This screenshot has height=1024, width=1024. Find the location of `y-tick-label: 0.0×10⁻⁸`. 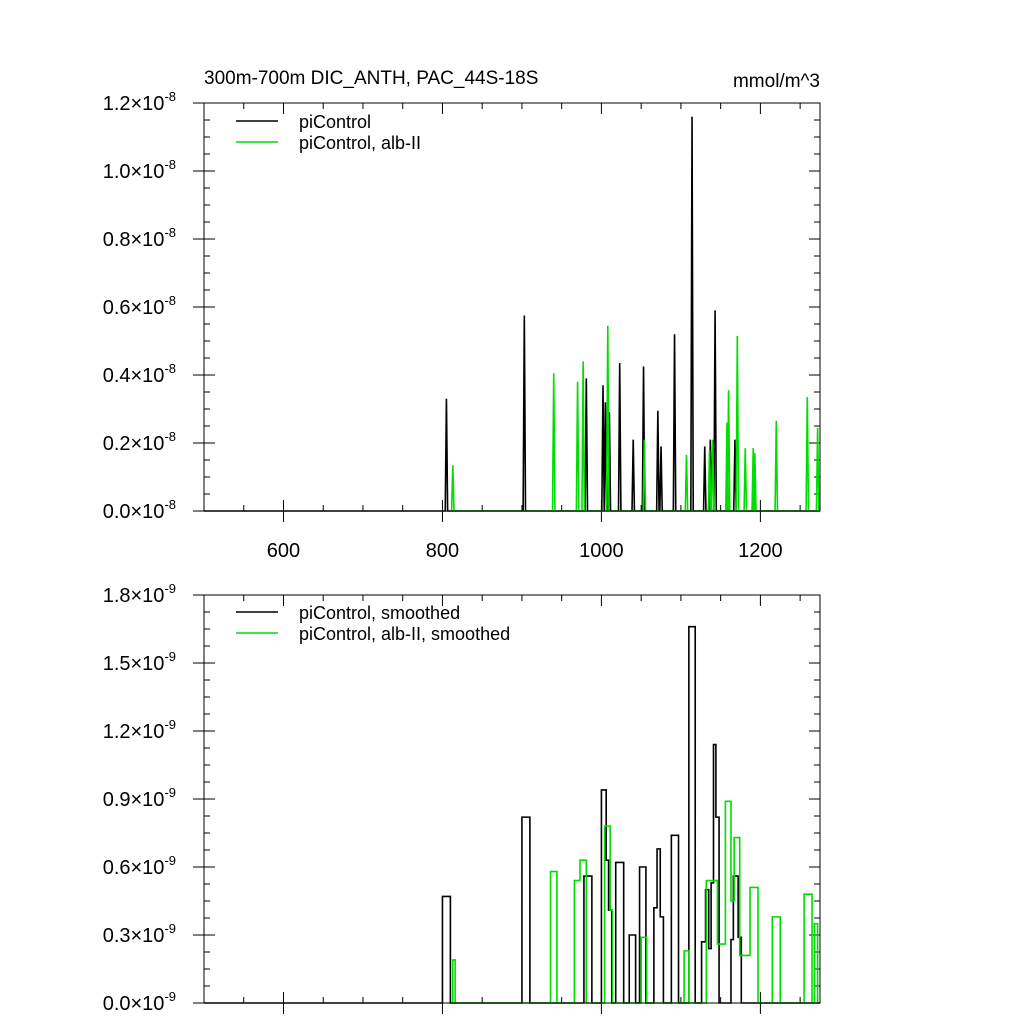

y-tick-label: 0.0×10⁻⁸ is located at coordinates (139, 510).